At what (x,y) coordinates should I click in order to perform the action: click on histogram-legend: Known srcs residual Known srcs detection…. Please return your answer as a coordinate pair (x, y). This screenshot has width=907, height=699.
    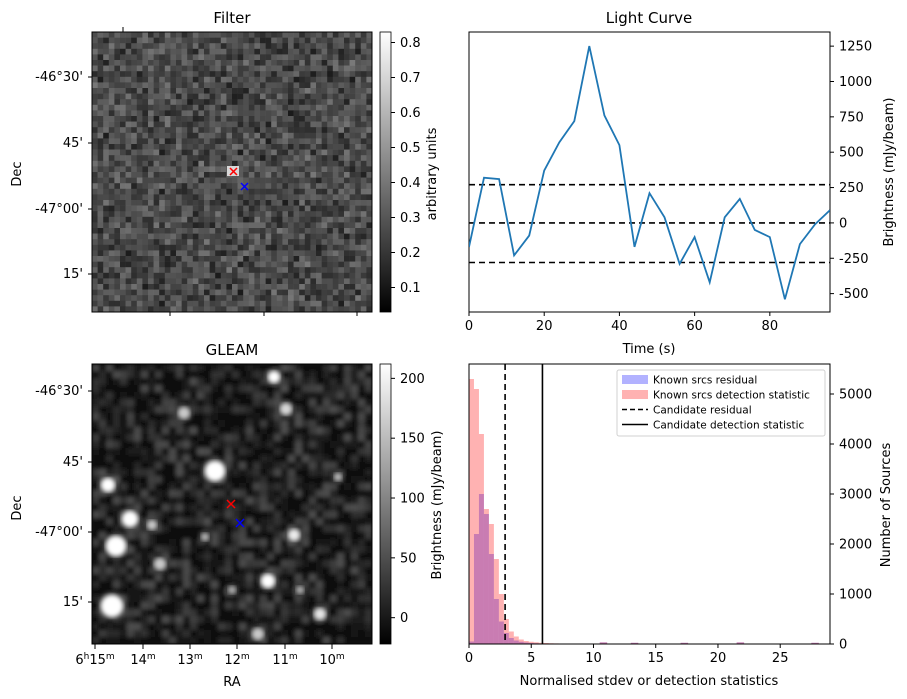
    Looking at the image, I should click on (721, 403).